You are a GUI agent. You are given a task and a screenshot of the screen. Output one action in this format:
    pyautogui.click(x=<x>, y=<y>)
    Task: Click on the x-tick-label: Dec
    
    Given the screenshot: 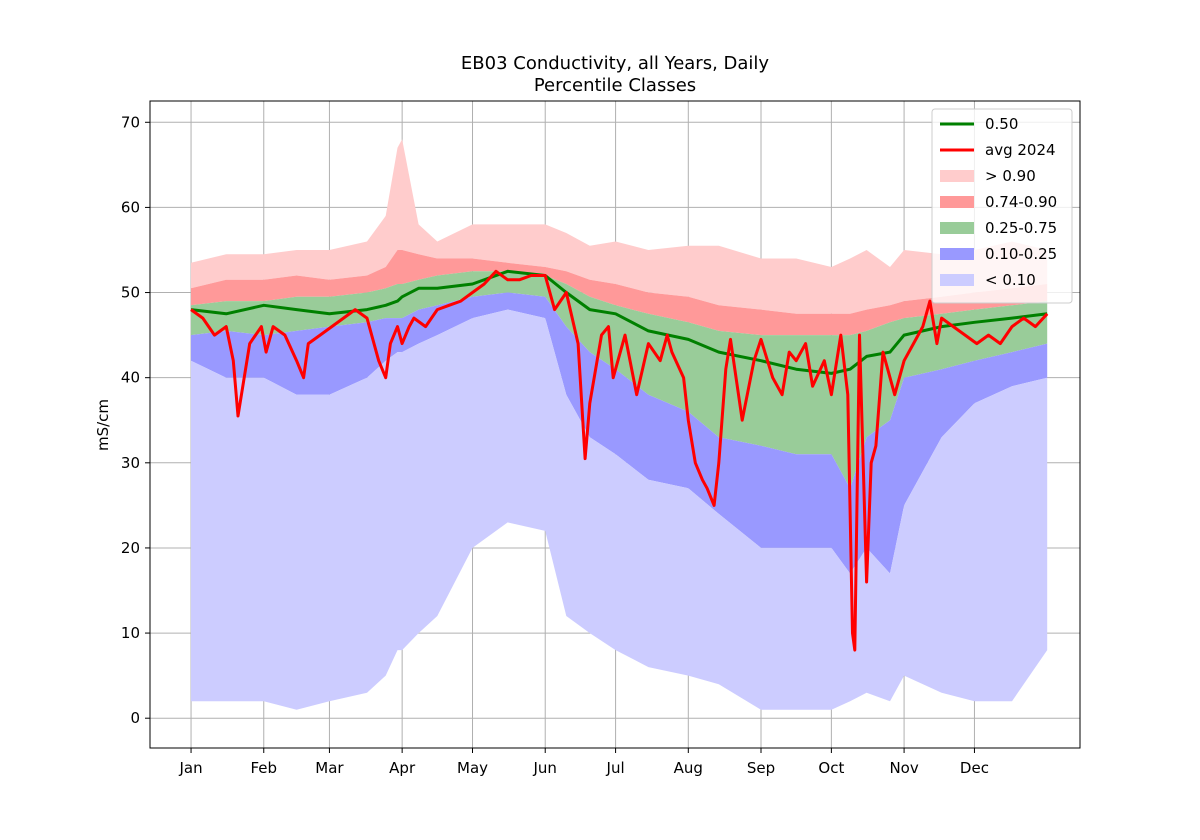 What is the action you would take?
    pyautogui.click(x=974, y=768)
    